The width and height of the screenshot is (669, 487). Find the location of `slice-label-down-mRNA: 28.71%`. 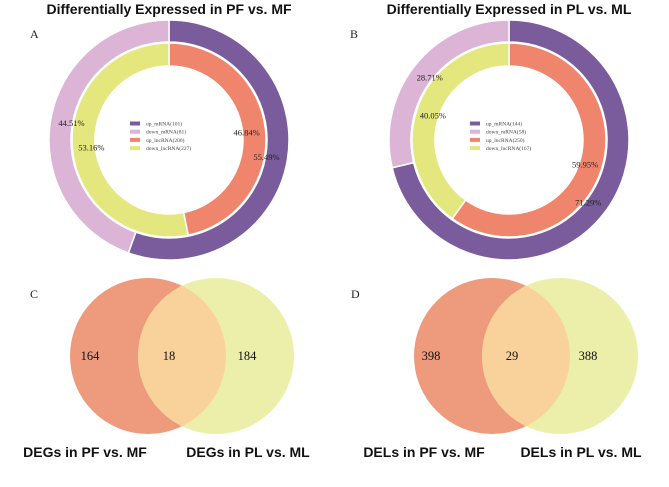

slice-label-down-mRNA: 28.71% is located at coordinates (430, 77).